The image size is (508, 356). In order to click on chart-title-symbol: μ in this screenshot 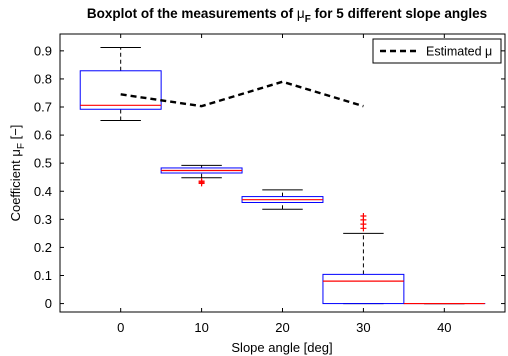, I will do `click(301, 13)`.